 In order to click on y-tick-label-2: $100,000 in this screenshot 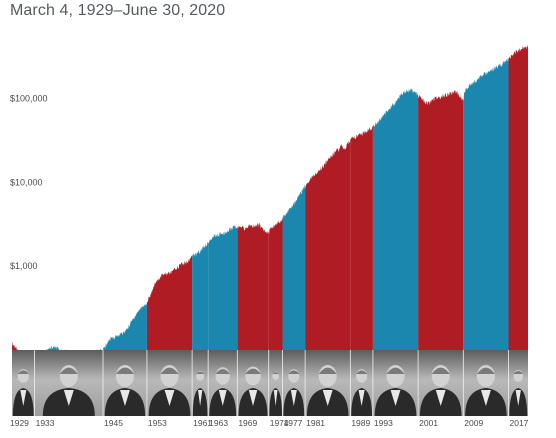, I will do `click(29, 99)`.